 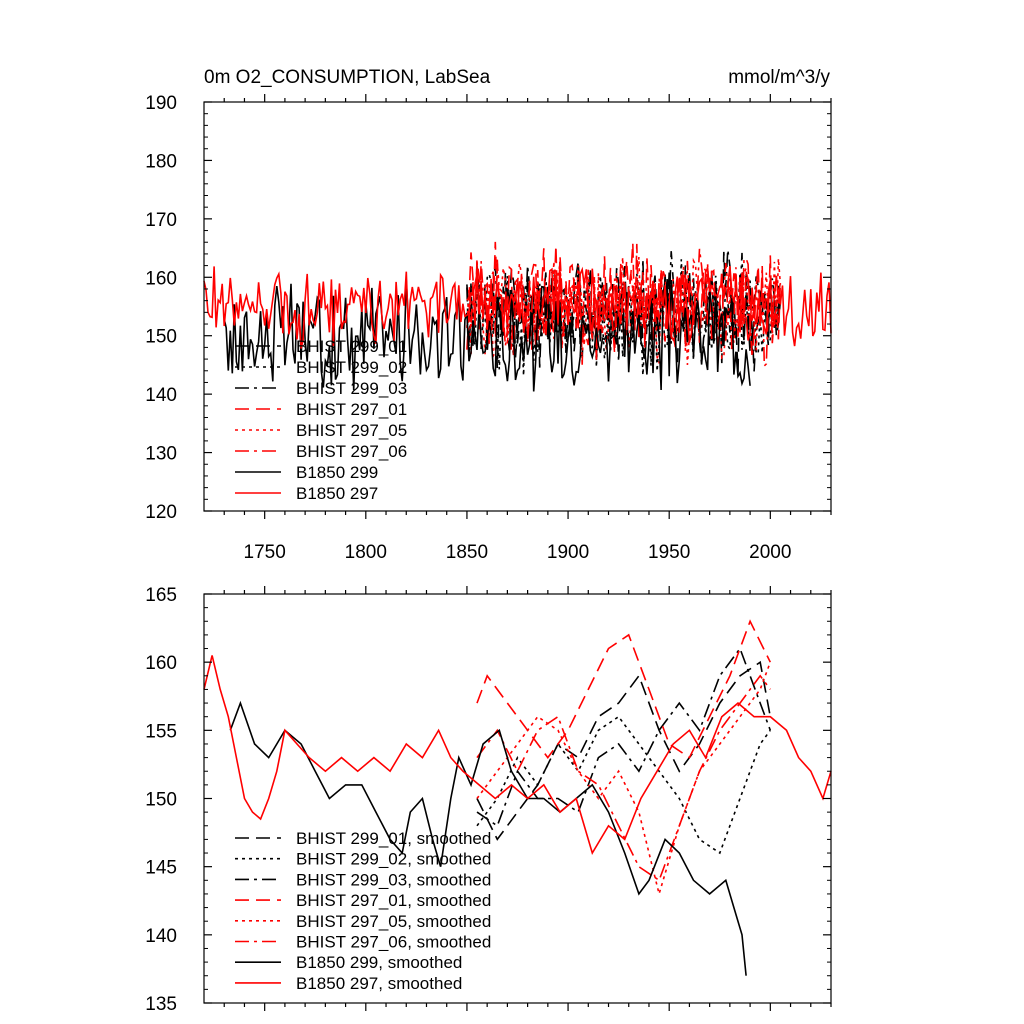 What do you see at coordinates (393, 942) in the screenshot?
I see `legend-label: BHIST 297_06, smoothed` at bounding box center [393, 942].